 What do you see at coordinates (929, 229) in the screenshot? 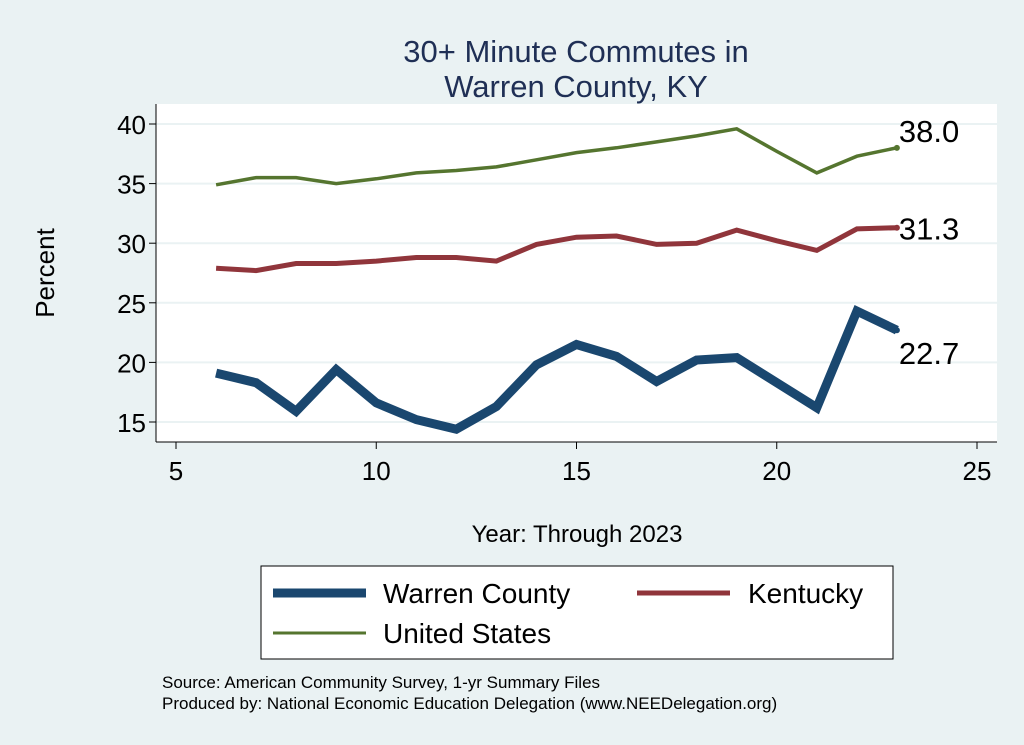
I see `end-label-kentucky: 31.3` at bounding box center [929, 229].